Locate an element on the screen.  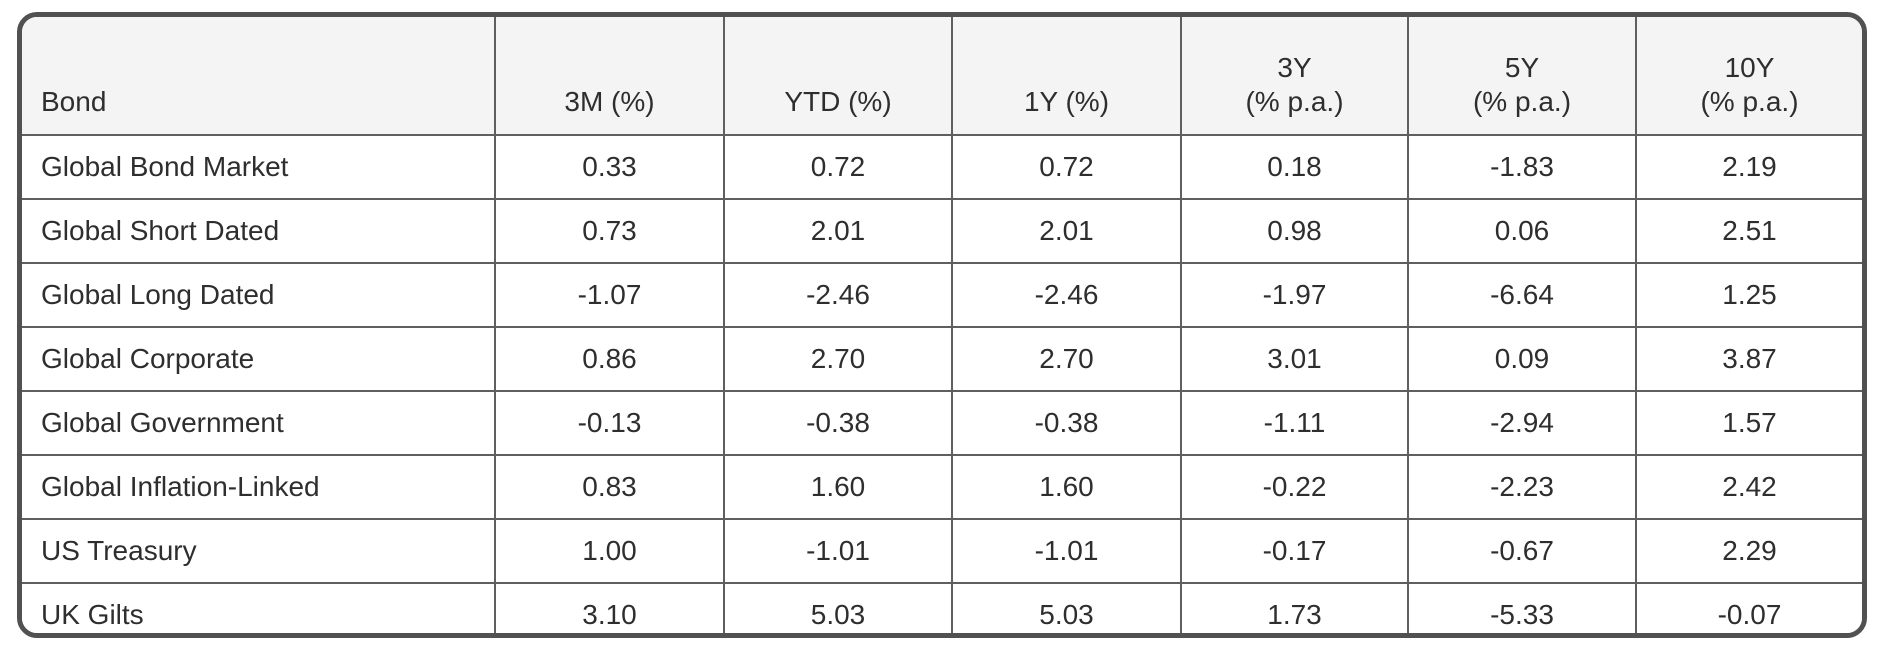
value-cell: -1.07 is located at coordinates (610, 295).